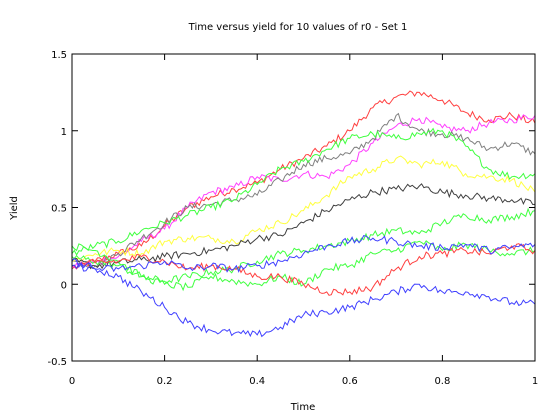  I want to click on x-tick-label: 0.6, so click(350, 381).